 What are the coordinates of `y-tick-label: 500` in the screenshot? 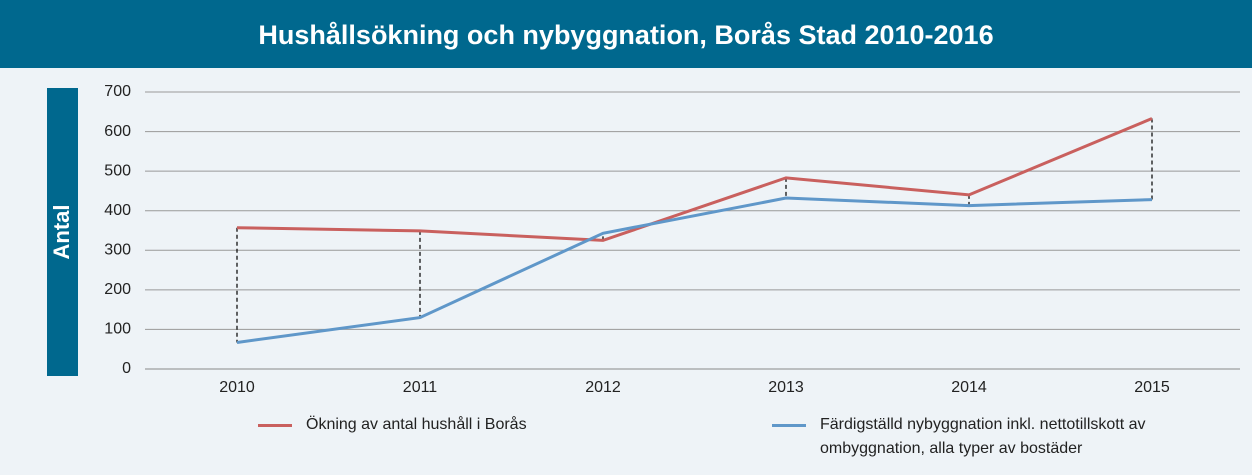 It's located at (117, 170).